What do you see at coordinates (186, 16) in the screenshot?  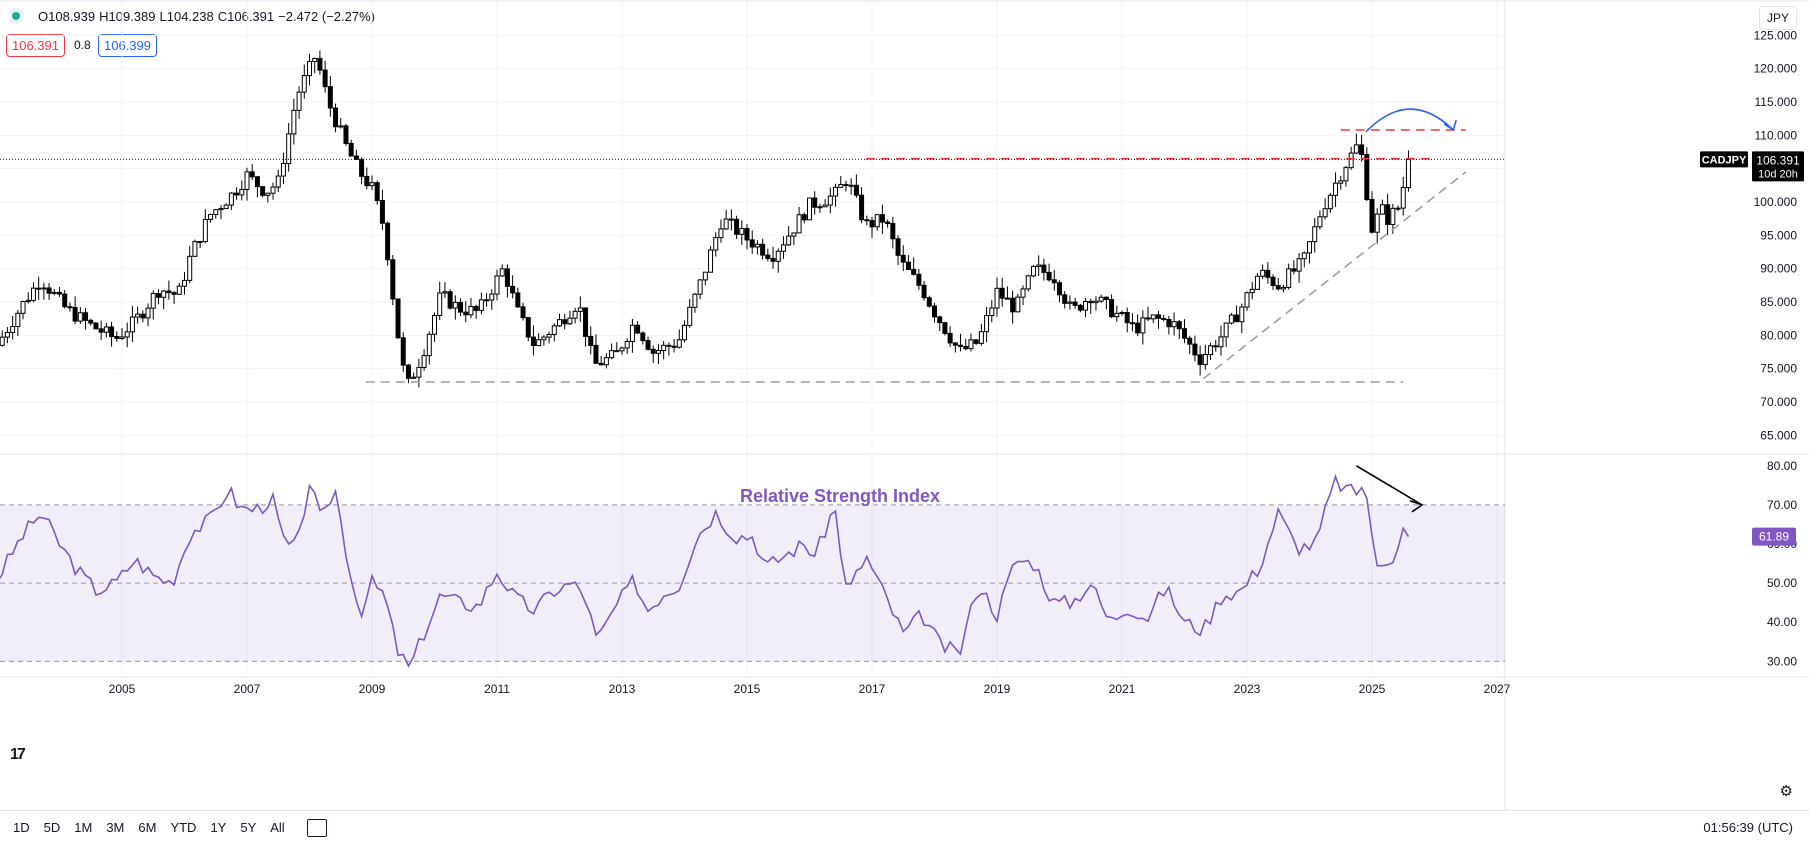 I see `low-value: L104.238` at bounding box center [186, 16].